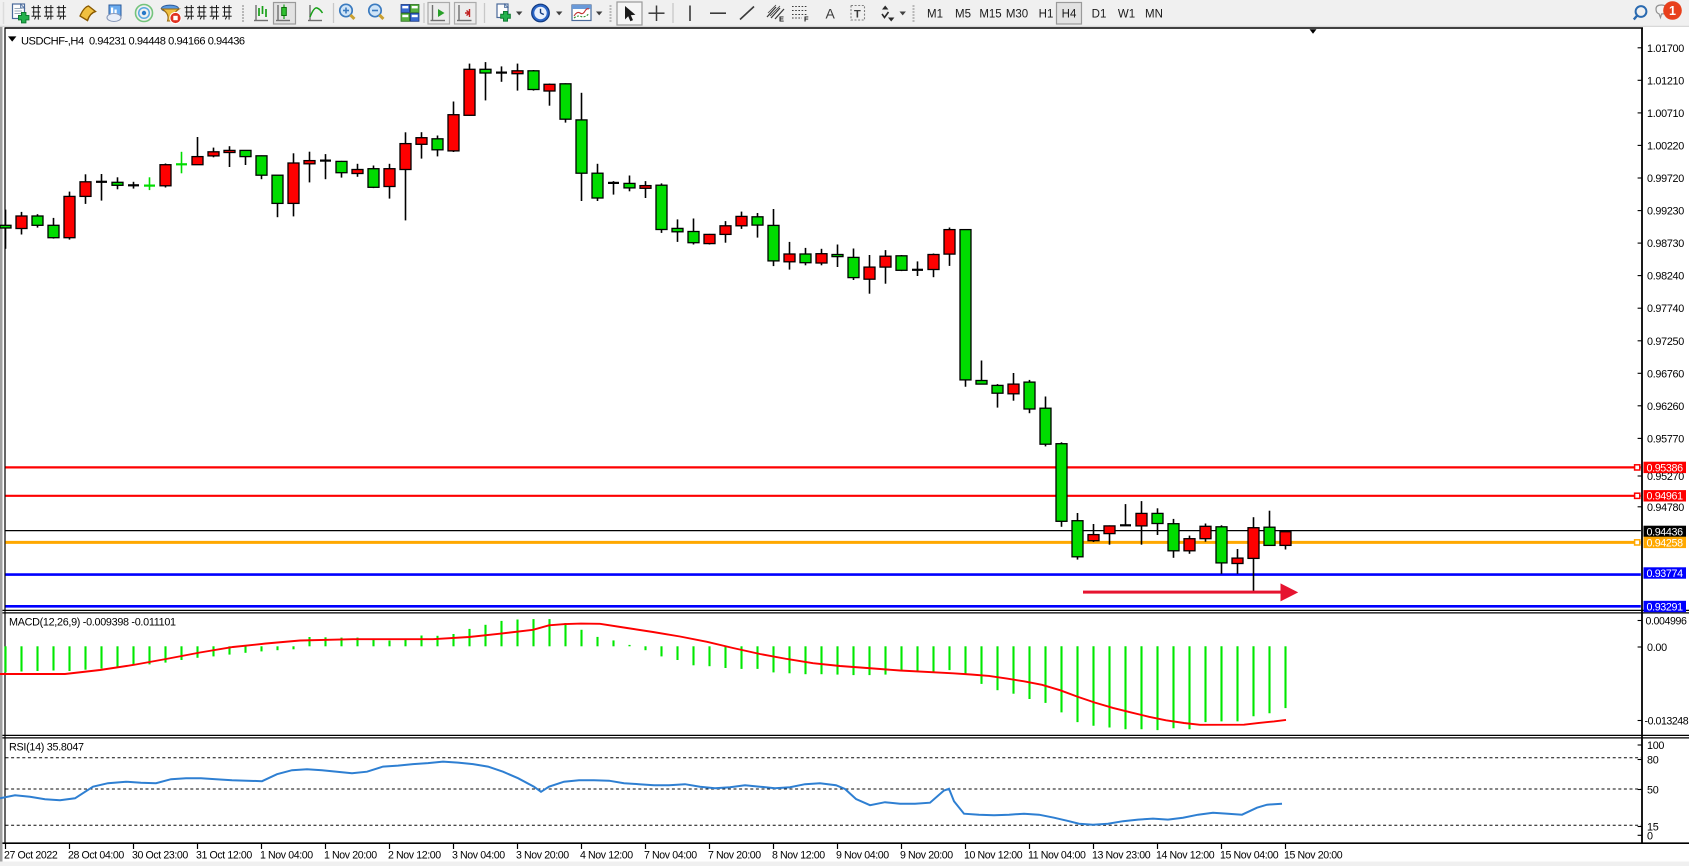 This screenshot has height=866, width=1689. I want to click on svg-text: 100, so click(1655, 746).